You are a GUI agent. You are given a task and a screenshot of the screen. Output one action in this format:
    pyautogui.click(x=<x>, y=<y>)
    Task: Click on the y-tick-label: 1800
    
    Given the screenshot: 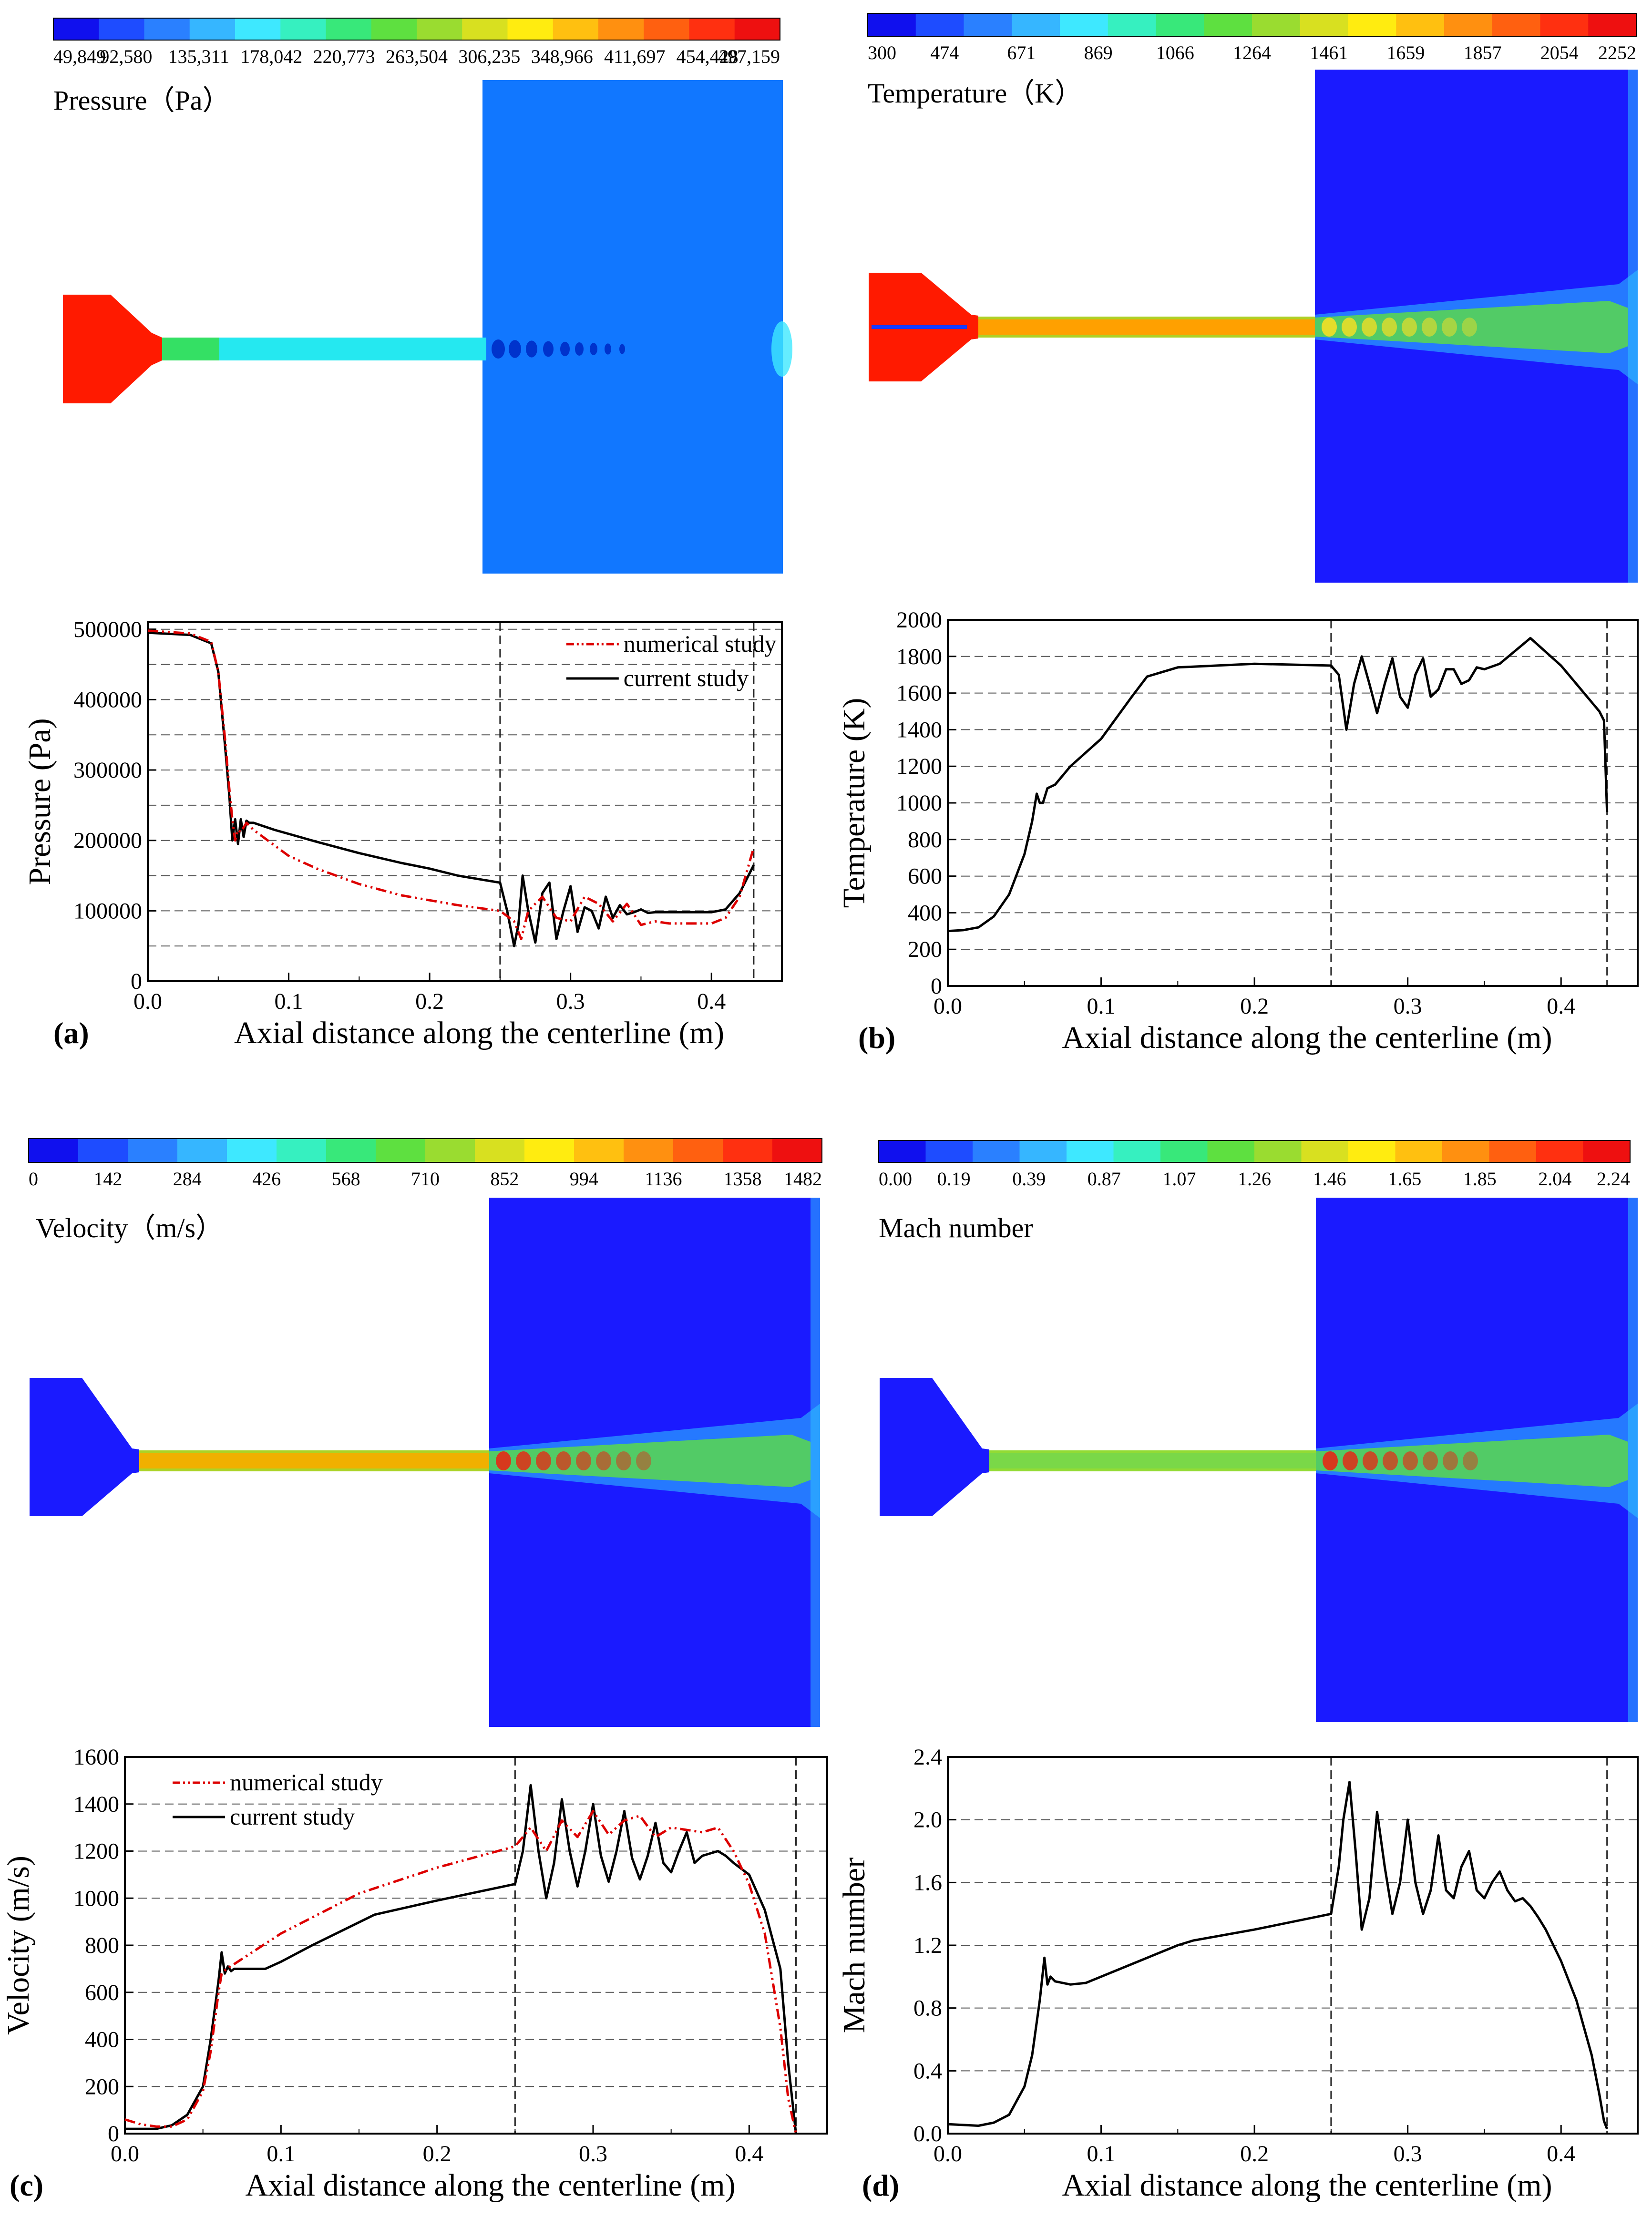 What is the action you would take?
    pyautogui.click(x=919, y=657)
    